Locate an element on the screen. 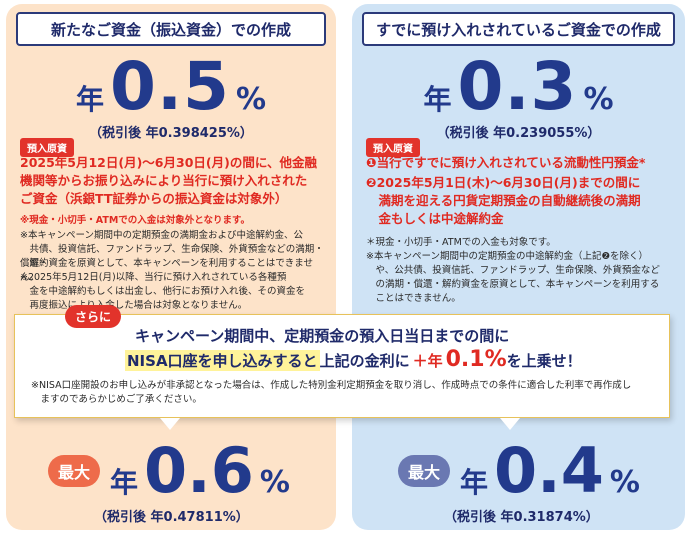 The height and width of the screenshot is (534, 689). right-item-2-line-2: 満期を迎える円貨定期預金の自動継続後の満期 is located at coordinates (503, 200).